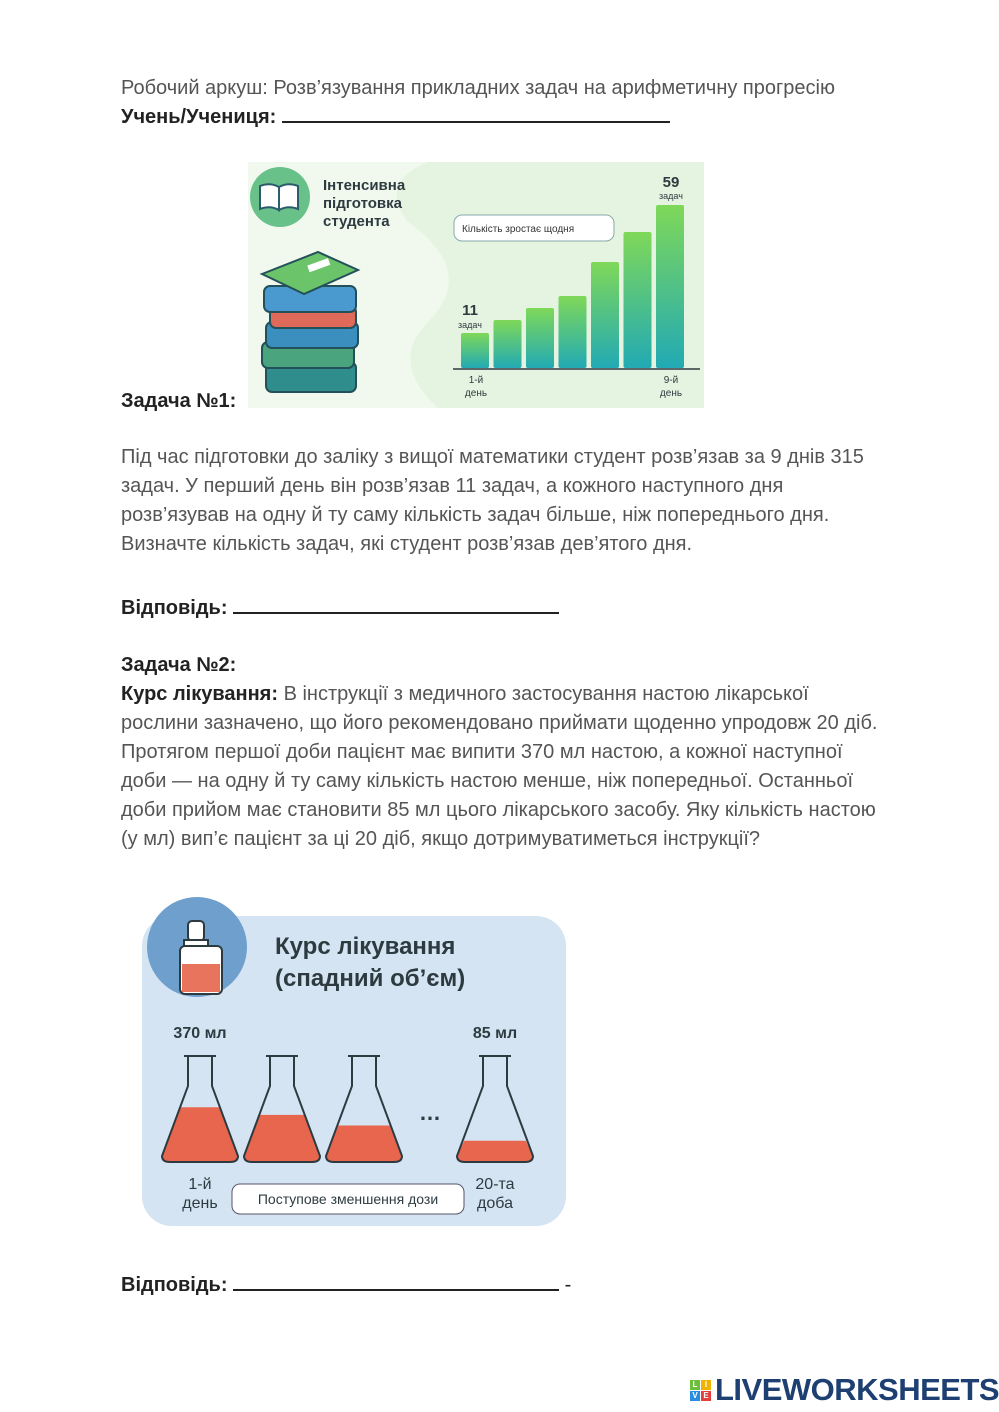  What do you see at coordinates (695, 1384) in the screenshot?
I see `logo-tile: L` at bounding box center [695, 1384].